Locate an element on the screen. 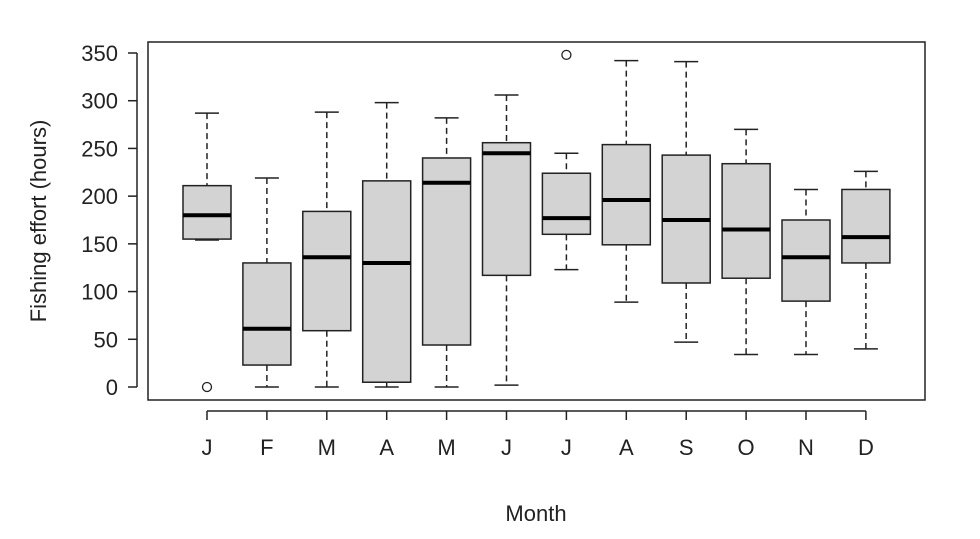 The image size is (980, 539). y-tick-label: 150 is located at coordinates (99, 244).